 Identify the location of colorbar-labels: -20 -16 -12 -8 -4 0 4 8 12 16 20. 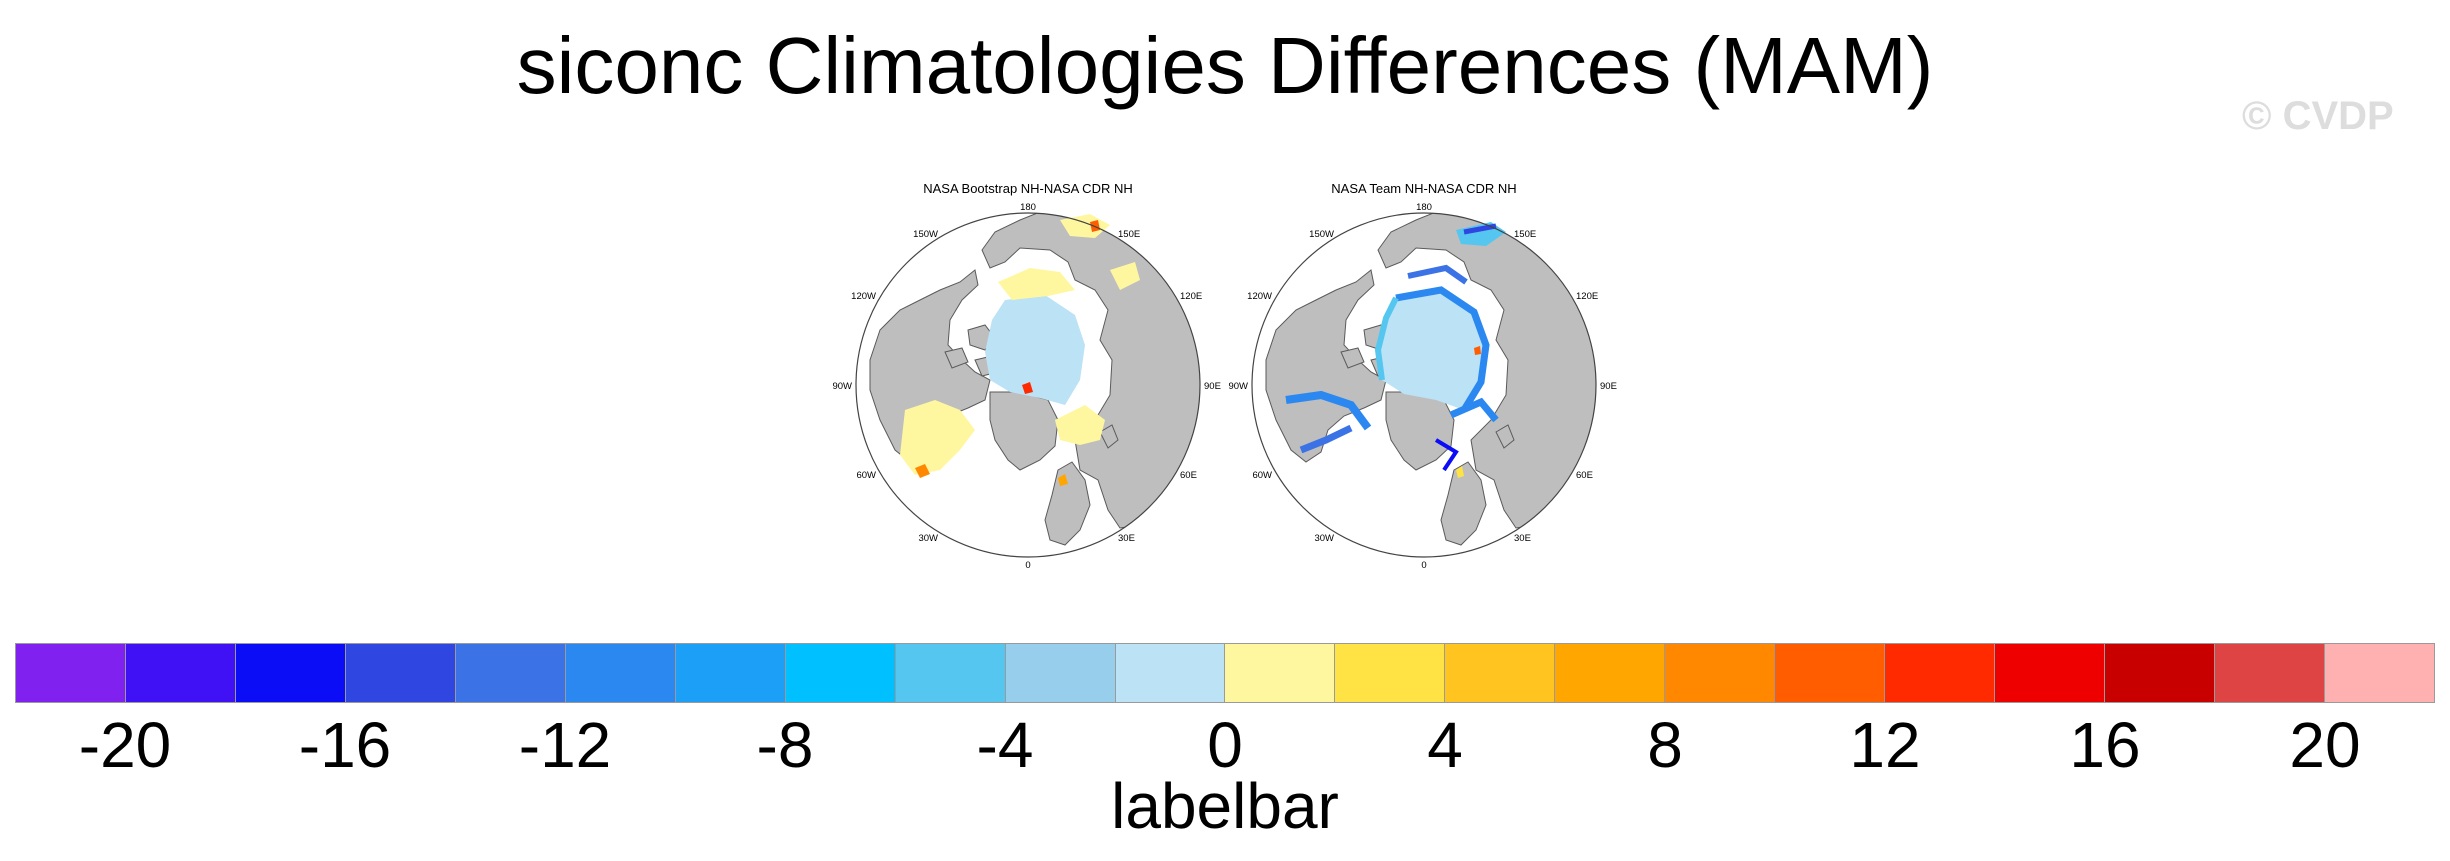
(1225, 745).